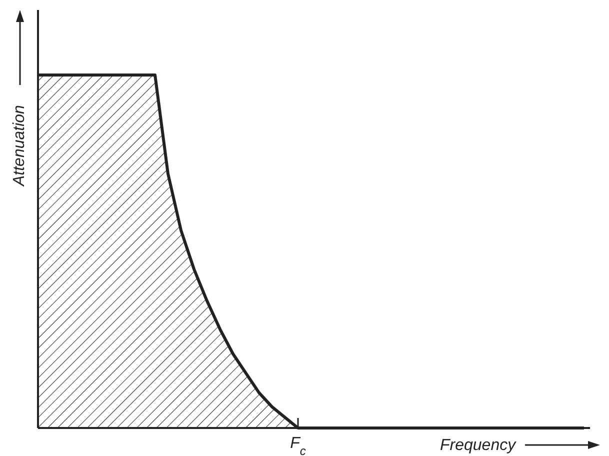  I want to click on y-axis-title: Attenuation, so click(19, 145).